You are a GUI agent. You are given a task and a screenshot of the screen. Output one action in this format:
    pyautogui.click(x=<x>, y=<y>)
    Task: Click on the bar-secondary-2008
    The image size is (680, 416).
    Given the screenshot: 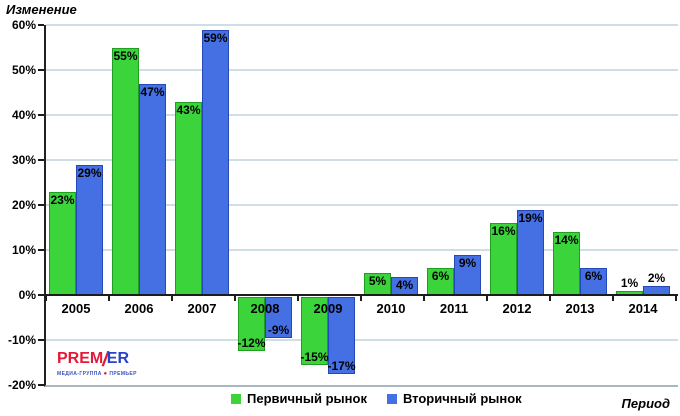 What is the action you would take?
    pyautogui.click(x=278, y=317)
    